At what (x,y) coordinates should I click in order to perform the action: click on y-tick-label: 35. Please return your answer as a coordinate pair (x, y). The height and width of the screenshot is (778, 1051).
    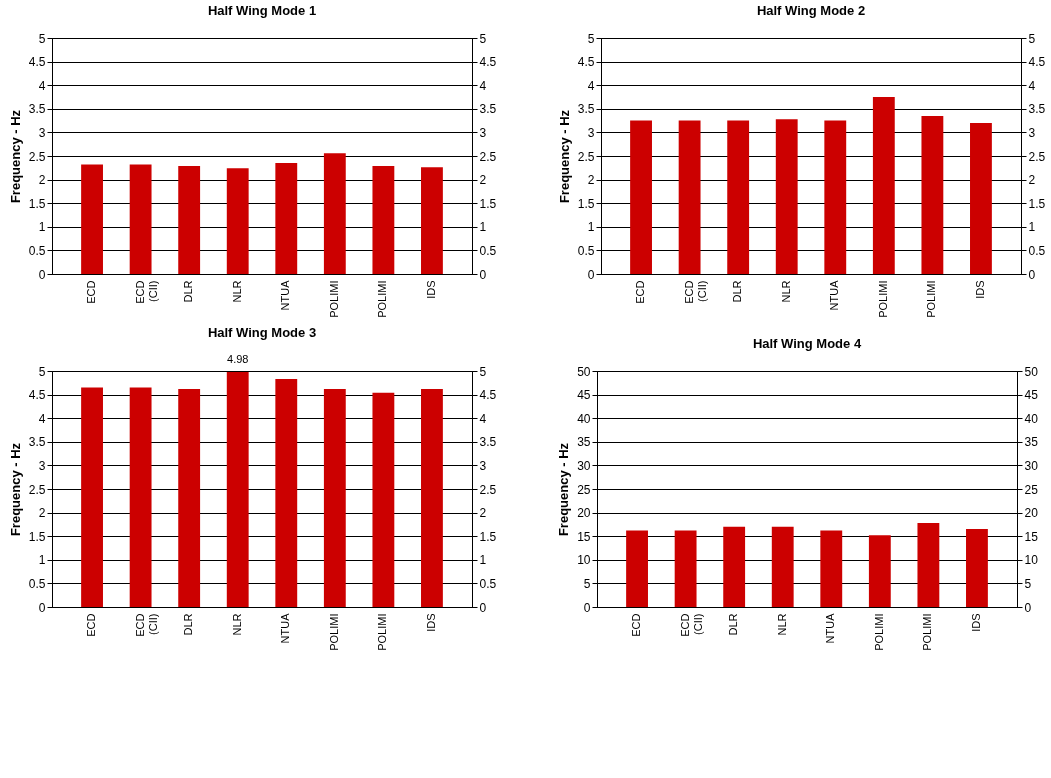
    Looking at the image, I should click on (584, 442).